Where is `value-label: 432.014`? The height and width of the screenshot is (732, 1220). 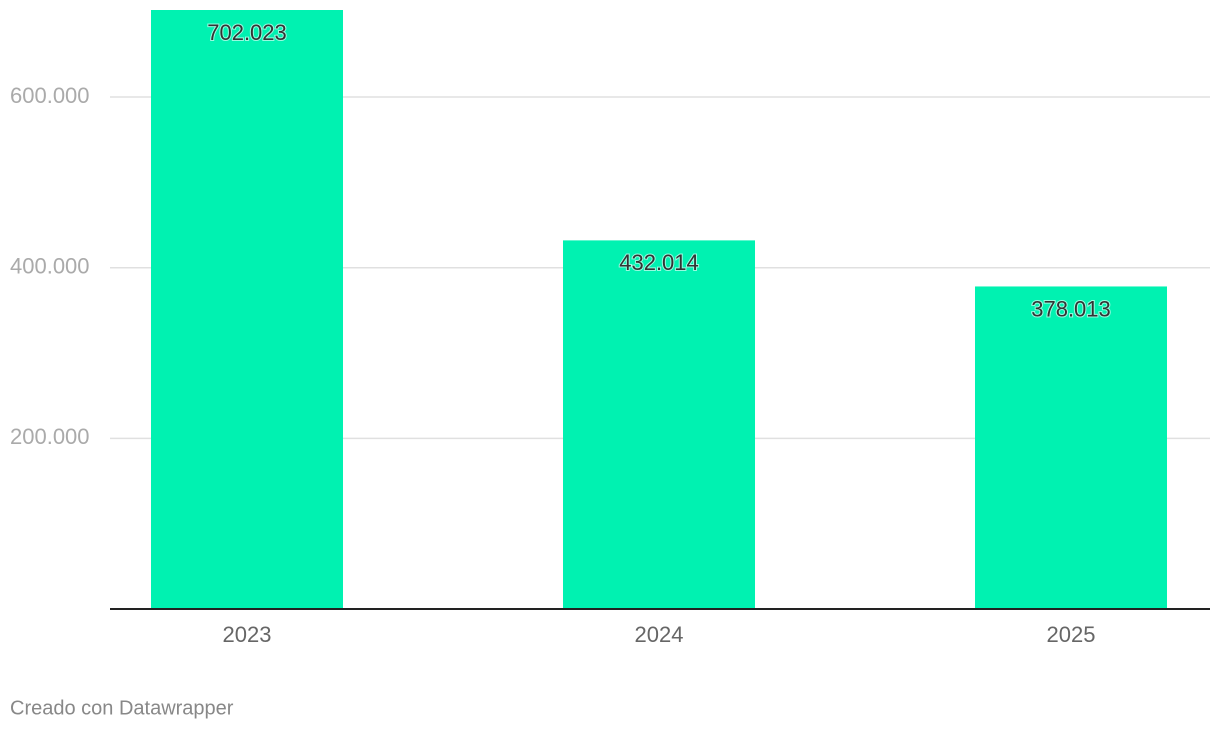 value-label: 432.014 is located at coordinates (659, 262).